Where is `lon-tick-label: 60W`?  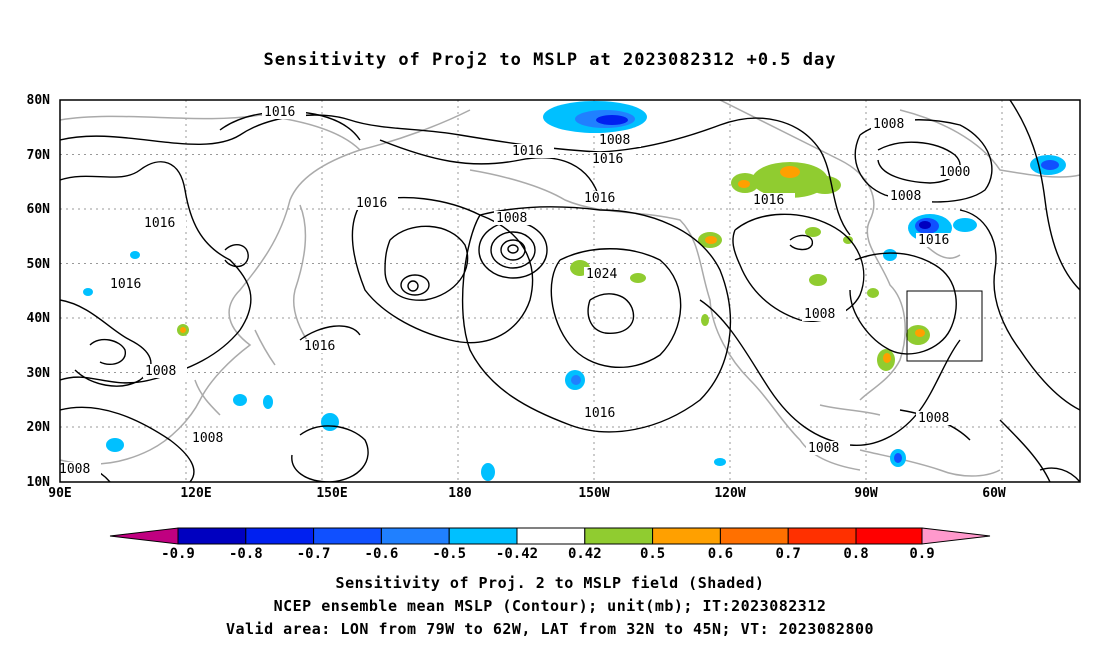 lon-tick-label: 60W is located at coordinates (994, 493).